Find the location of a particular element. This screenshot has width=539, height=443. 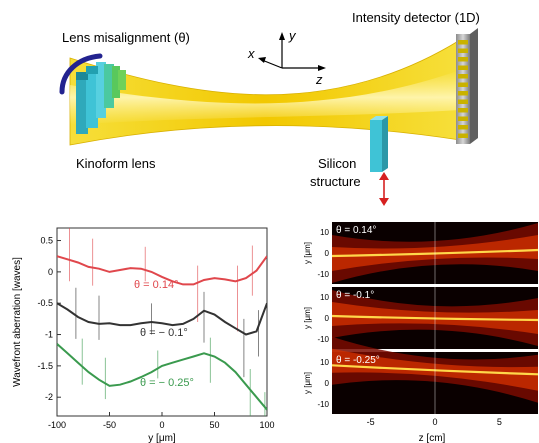

lens-misalignment-label: Lens misalignment (θ) is located at coordinates (126, 37).